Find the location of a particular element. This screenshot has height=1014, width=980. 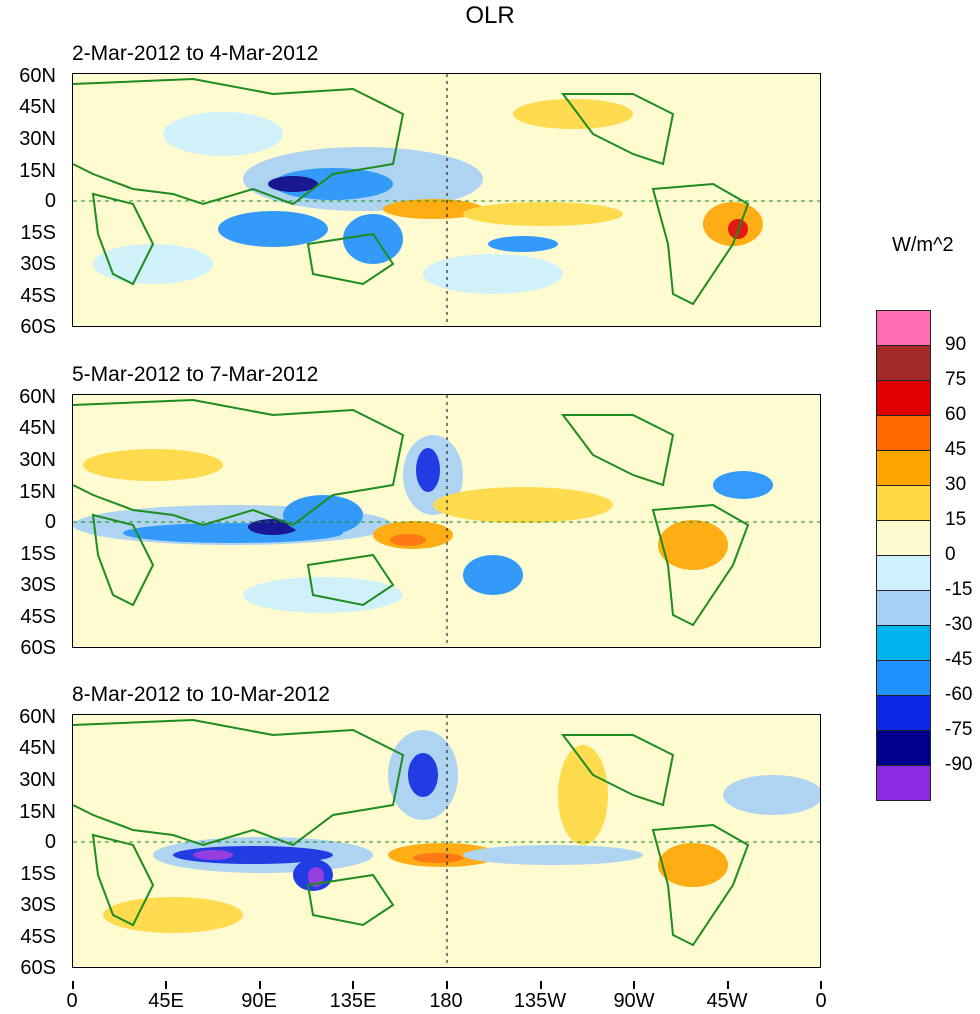

colorbar-label: 60 is located at coordinates (956, 414).